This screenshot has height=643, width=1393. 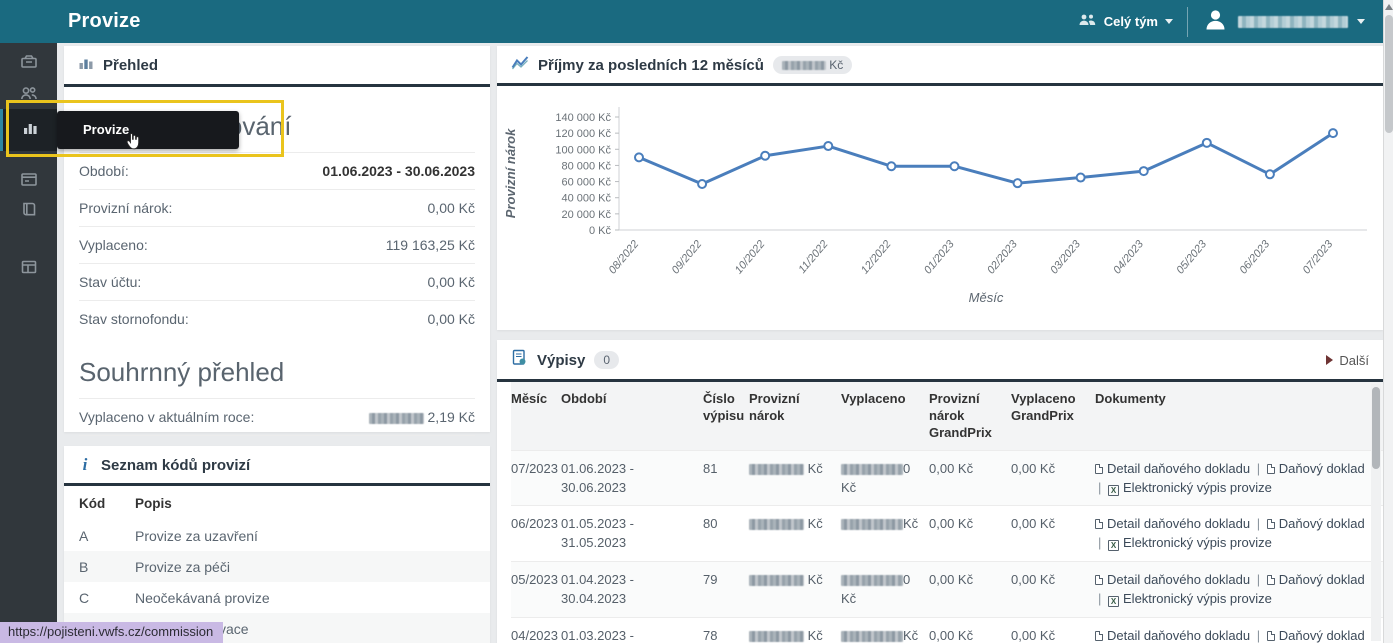 I want to click on table-scrollbar, so click(x=1376, y=512).